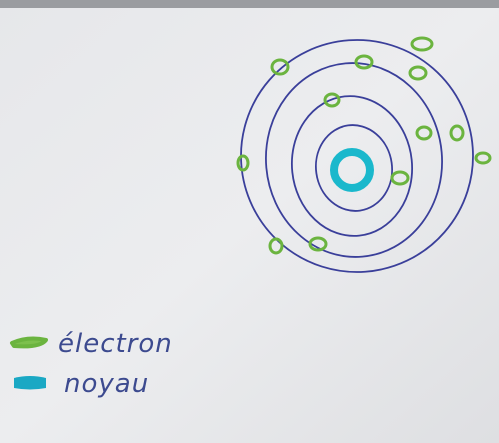 The height and width of the screenshot is (443, 499). I want to click on legend-label-electron: électron, so click(115, 344).